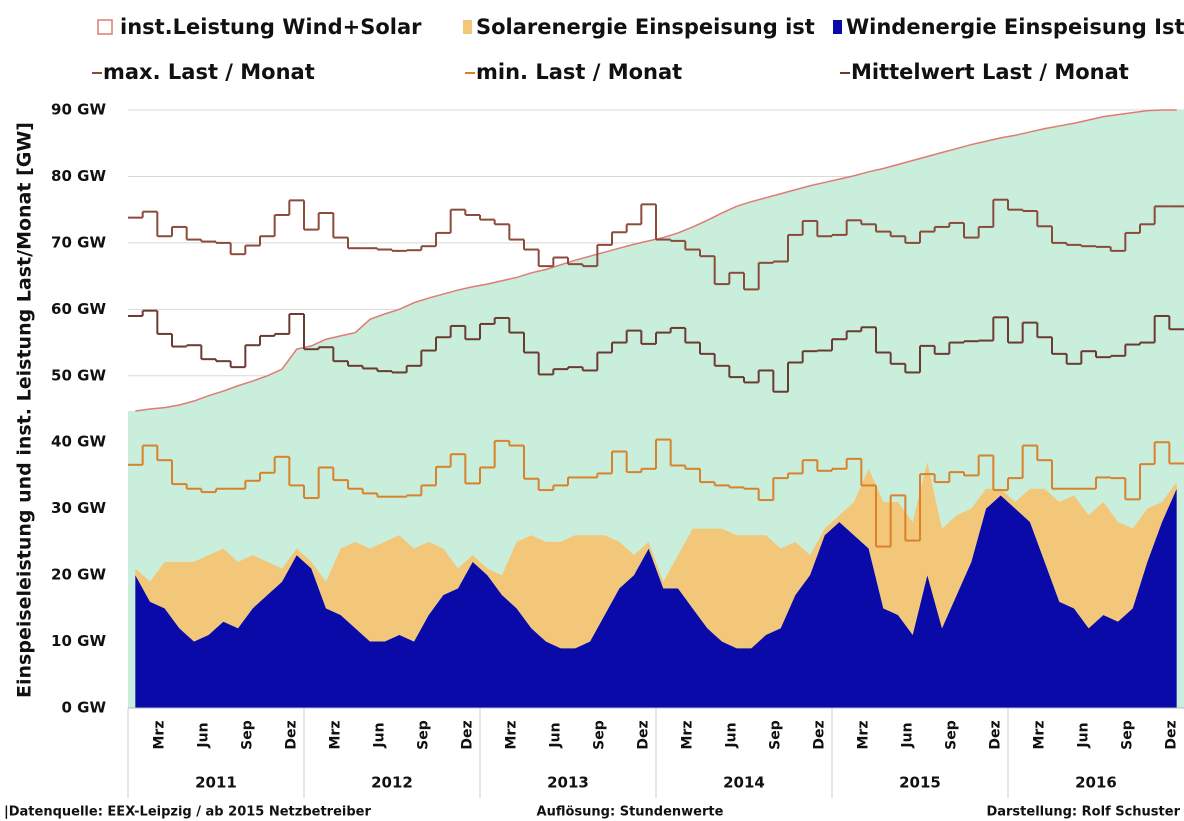  What do you see at coordinates (990, 72) in the screenshot?
I see `legend-label: Mittelwert Last / Monat` at bounding box center [990, 72].